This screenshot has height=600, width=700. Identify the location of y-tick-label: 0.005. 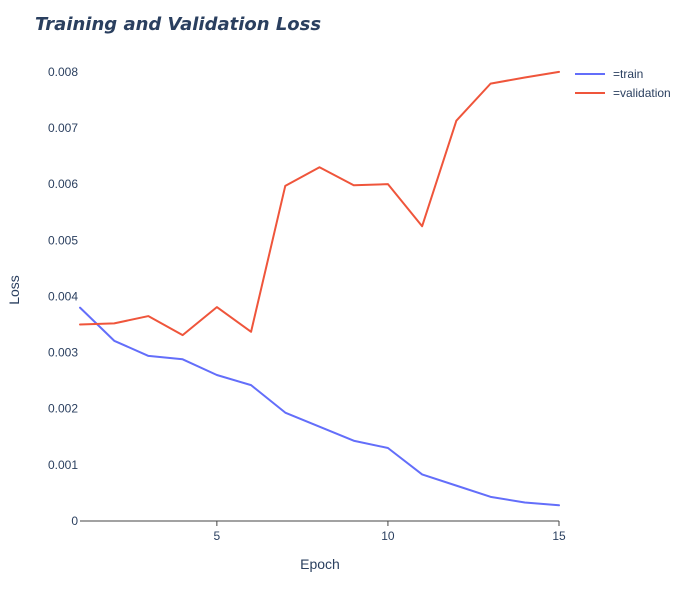
(63, 240).